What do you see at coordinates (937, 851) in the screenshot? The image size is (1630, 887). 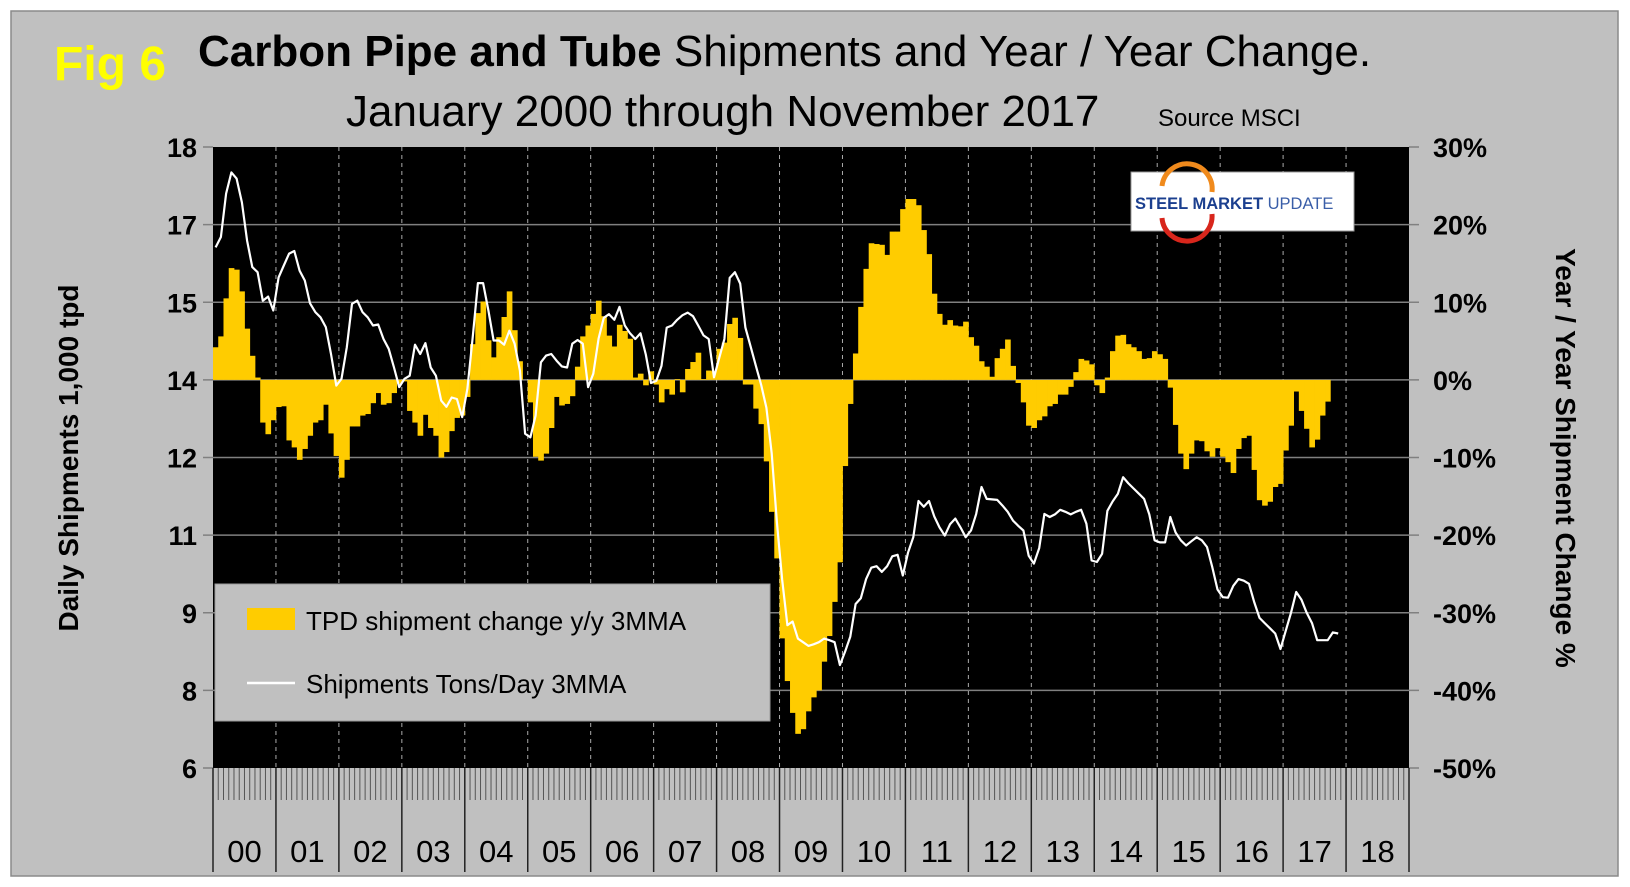 I see `x-tick-label: 11` at bounding box center [937, 851].